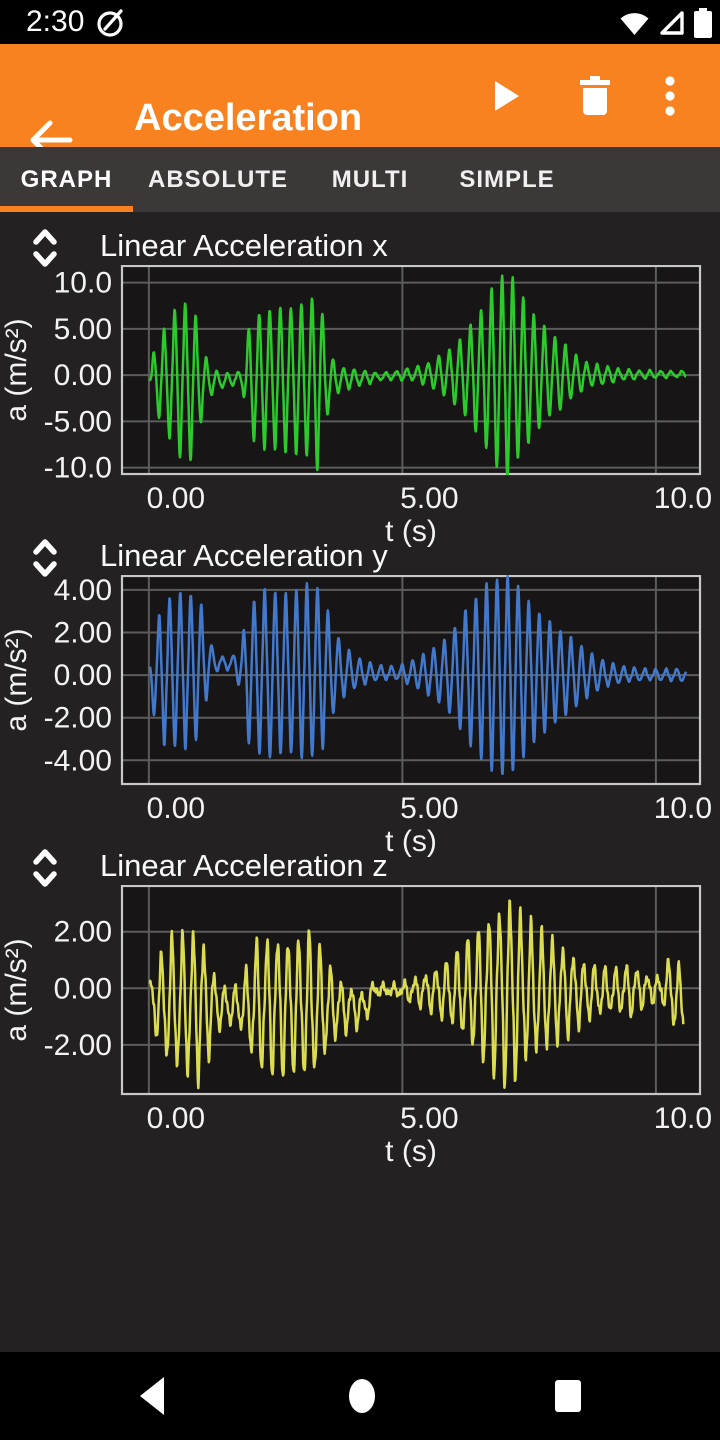  Describe the element at coordinates (111, 25) in the screenshot. I see `phyphox-notification-icon` at that location.